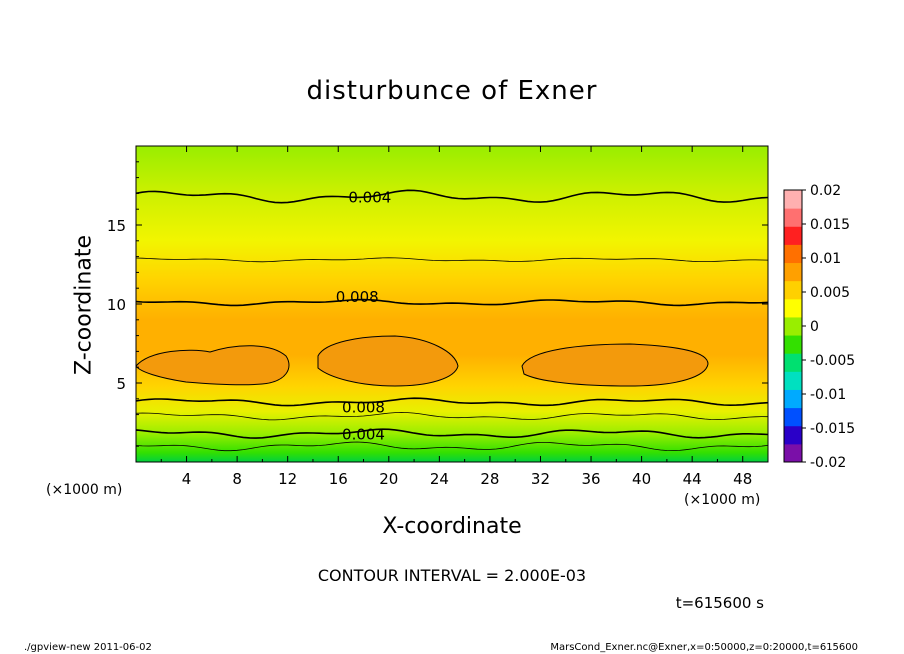 This screenshot has width=904, height=654. I want to click on x-tick-label: 44, so click(692, 479).